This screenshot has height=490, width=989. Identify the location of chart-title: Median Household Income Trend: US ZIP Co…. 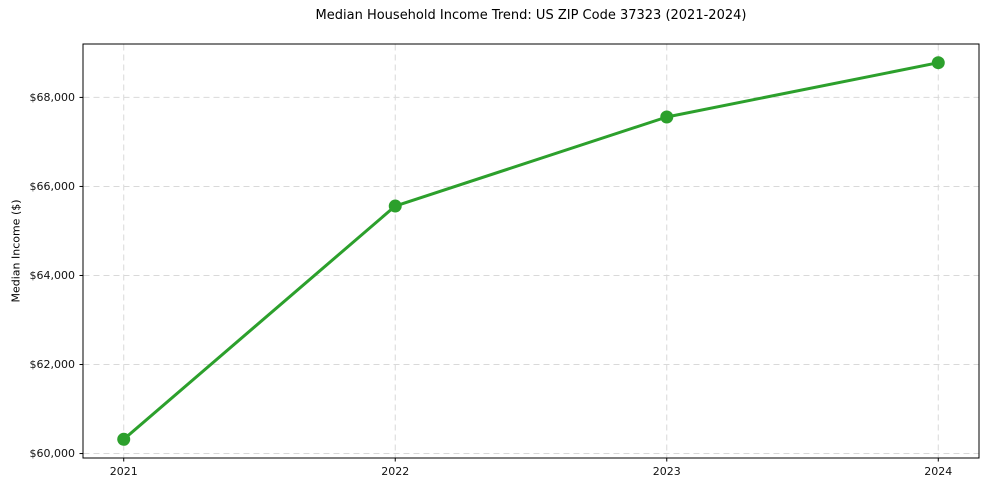
(531, 15).